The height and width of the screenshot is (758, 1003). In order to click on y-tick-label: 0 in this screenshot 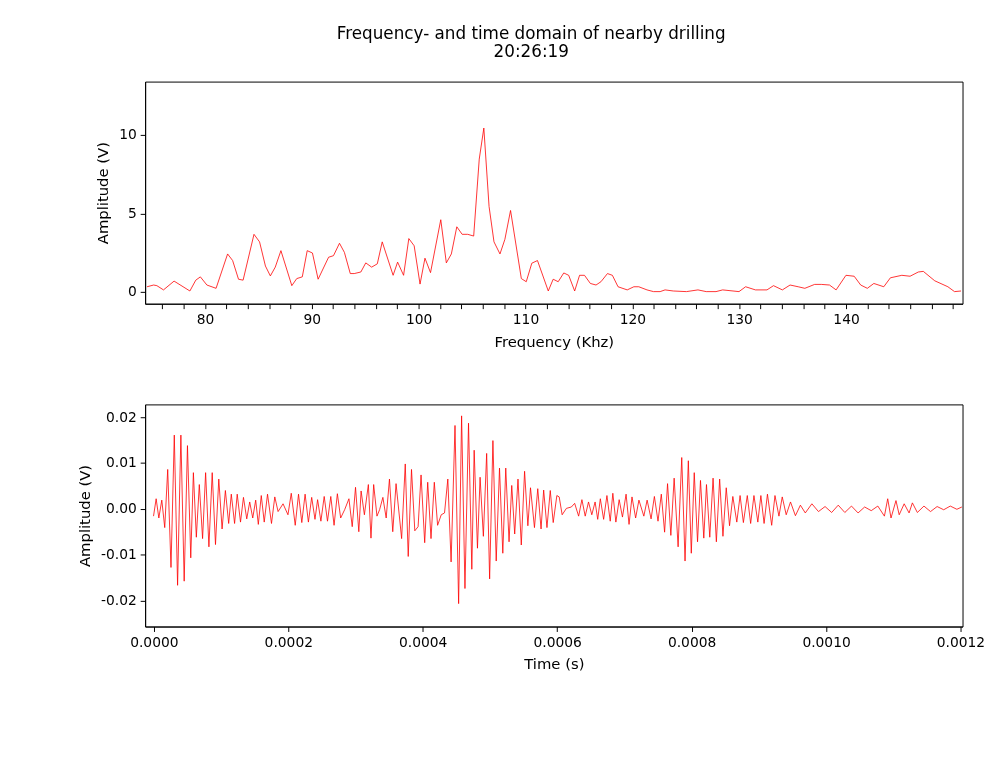, I will do `click(132, 291)`.